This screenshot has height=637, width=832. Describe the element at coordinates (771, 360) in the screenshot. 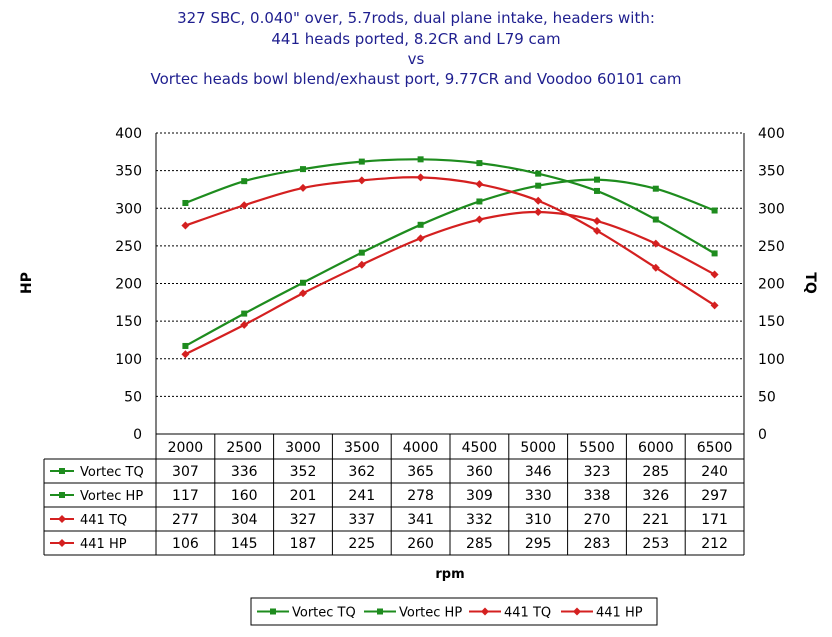

I see `y-tick-label-right: 100` at that location.